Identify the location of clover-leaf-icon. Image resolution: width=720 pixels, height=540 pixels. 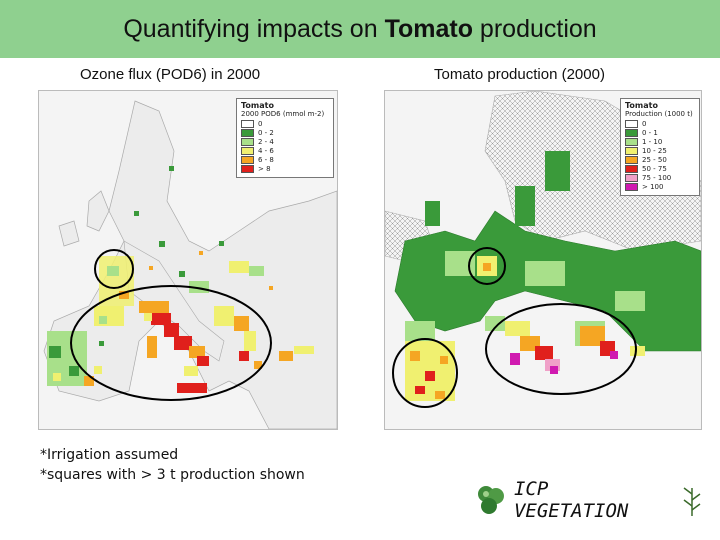
(490, 500).